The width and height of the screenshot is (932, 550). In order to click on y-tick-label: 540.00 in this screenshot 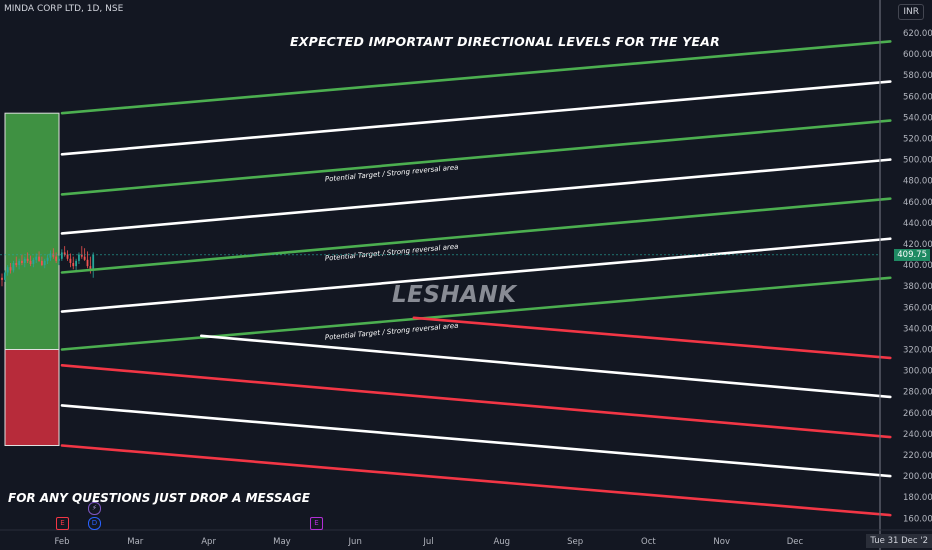, I will do `click(917, 118)`.